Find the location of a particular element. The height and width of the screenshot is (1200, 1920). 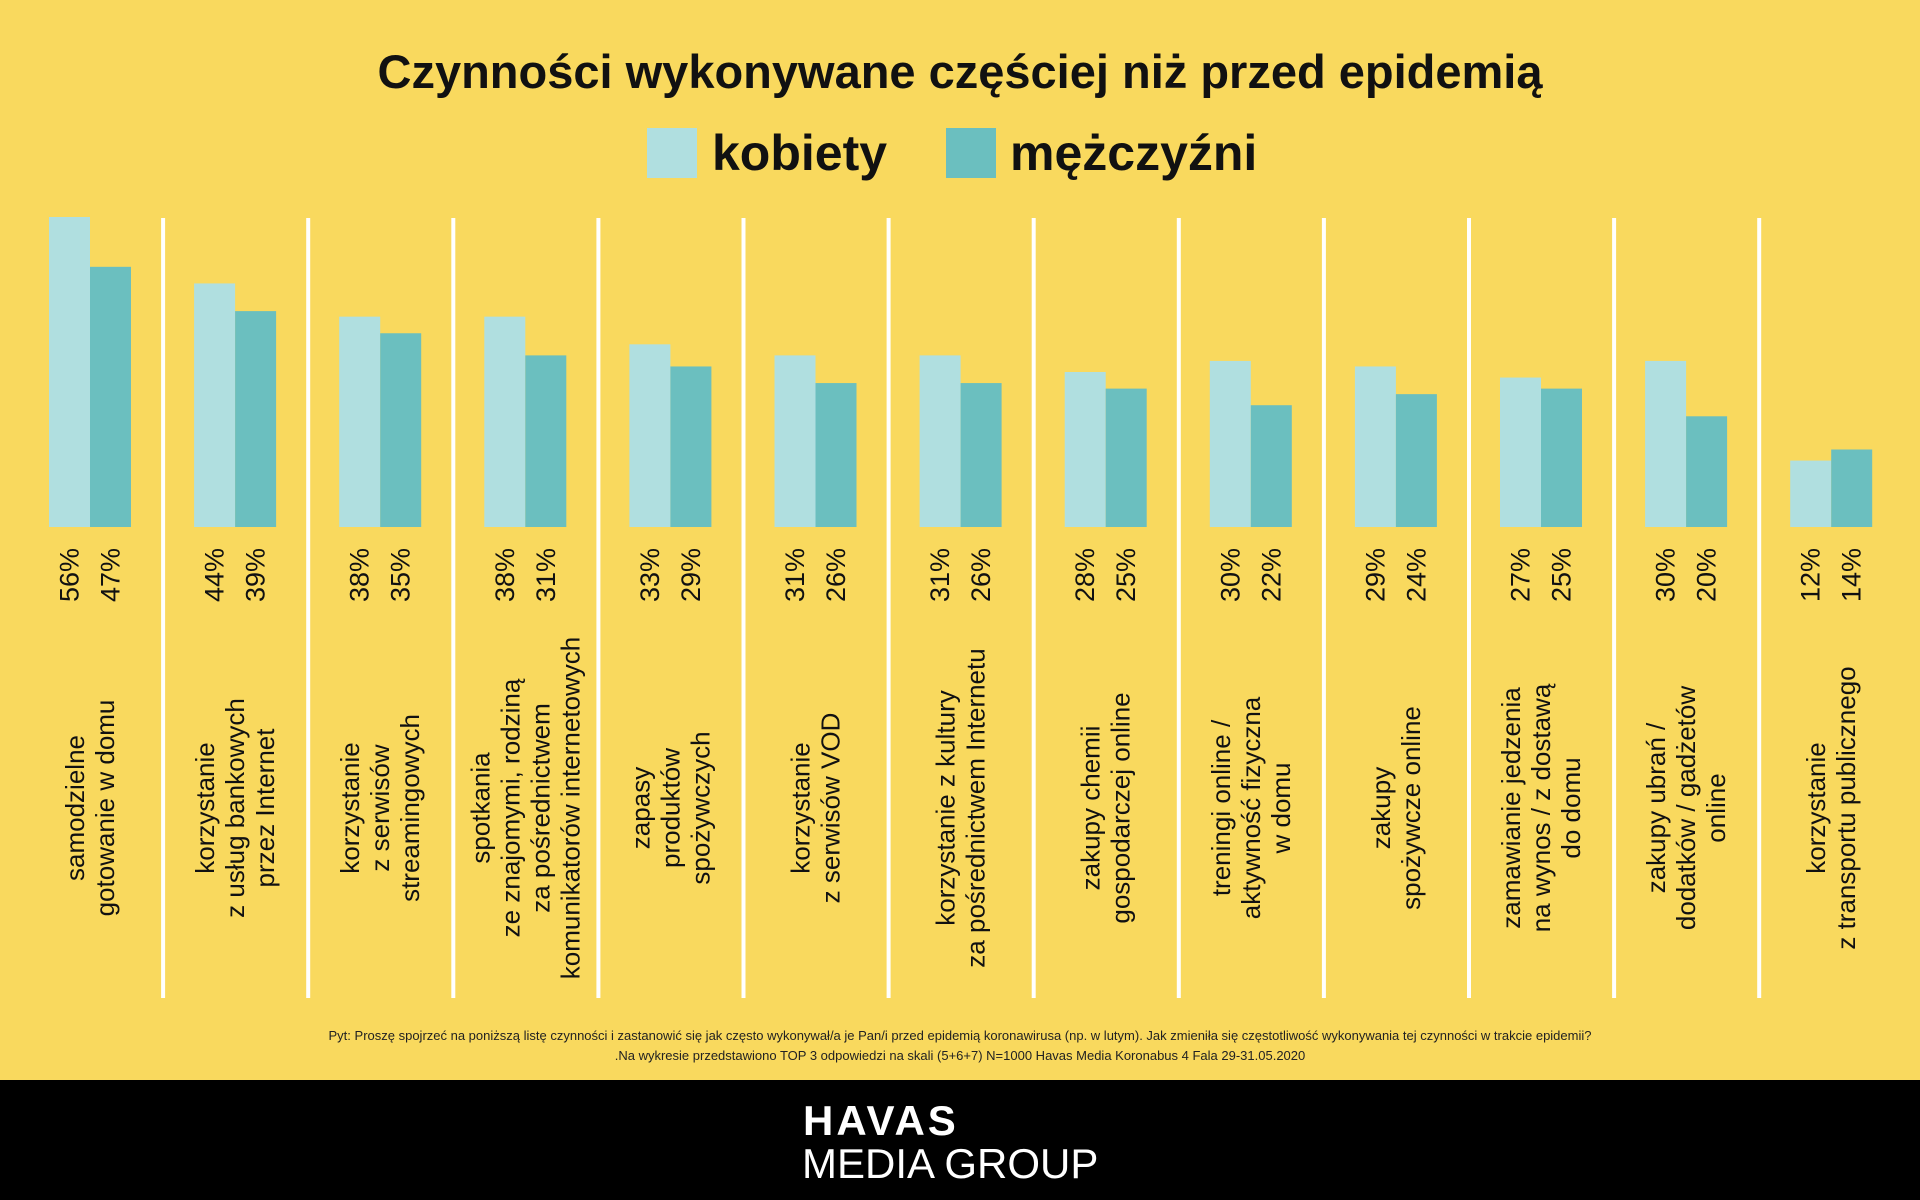

legend-swatch-kobiety is located at coordinates (672, 153).